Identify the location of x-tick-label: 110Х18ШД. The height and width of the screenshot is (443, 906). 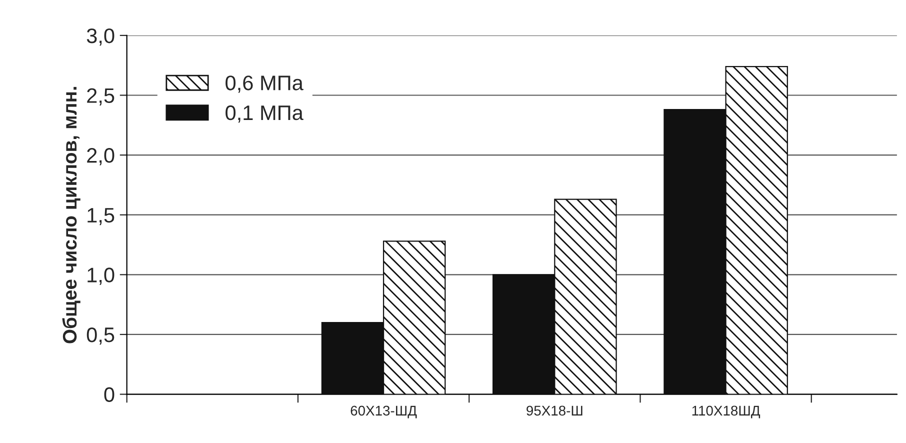
(726, 412).